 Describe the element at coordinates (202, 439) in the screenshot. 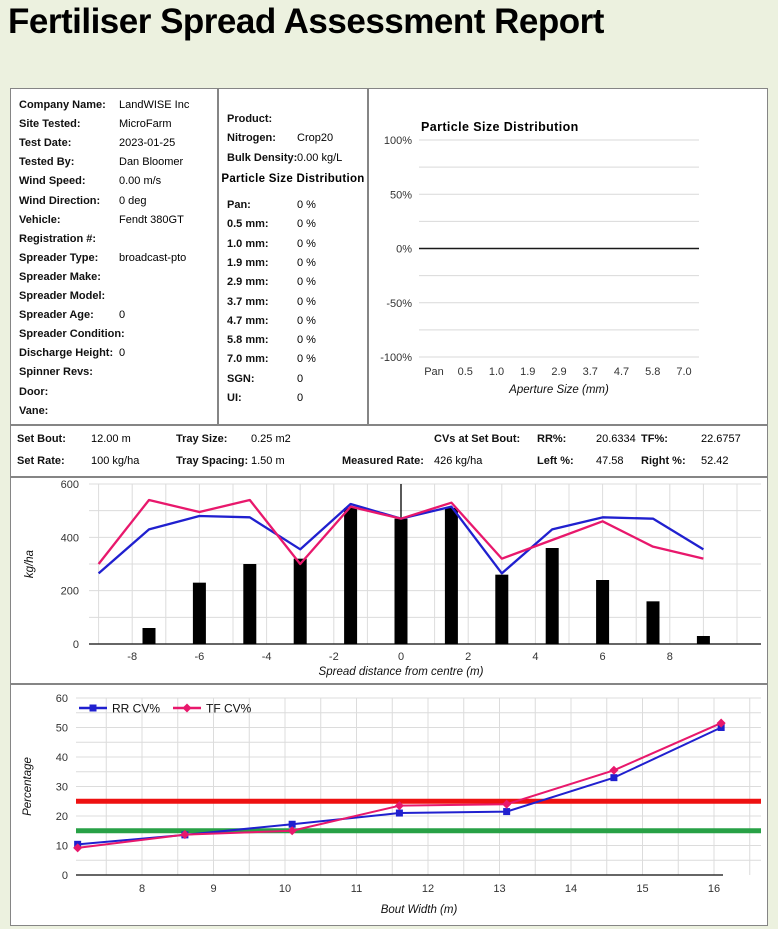

I see `field-label: Tray Size:` at that location.